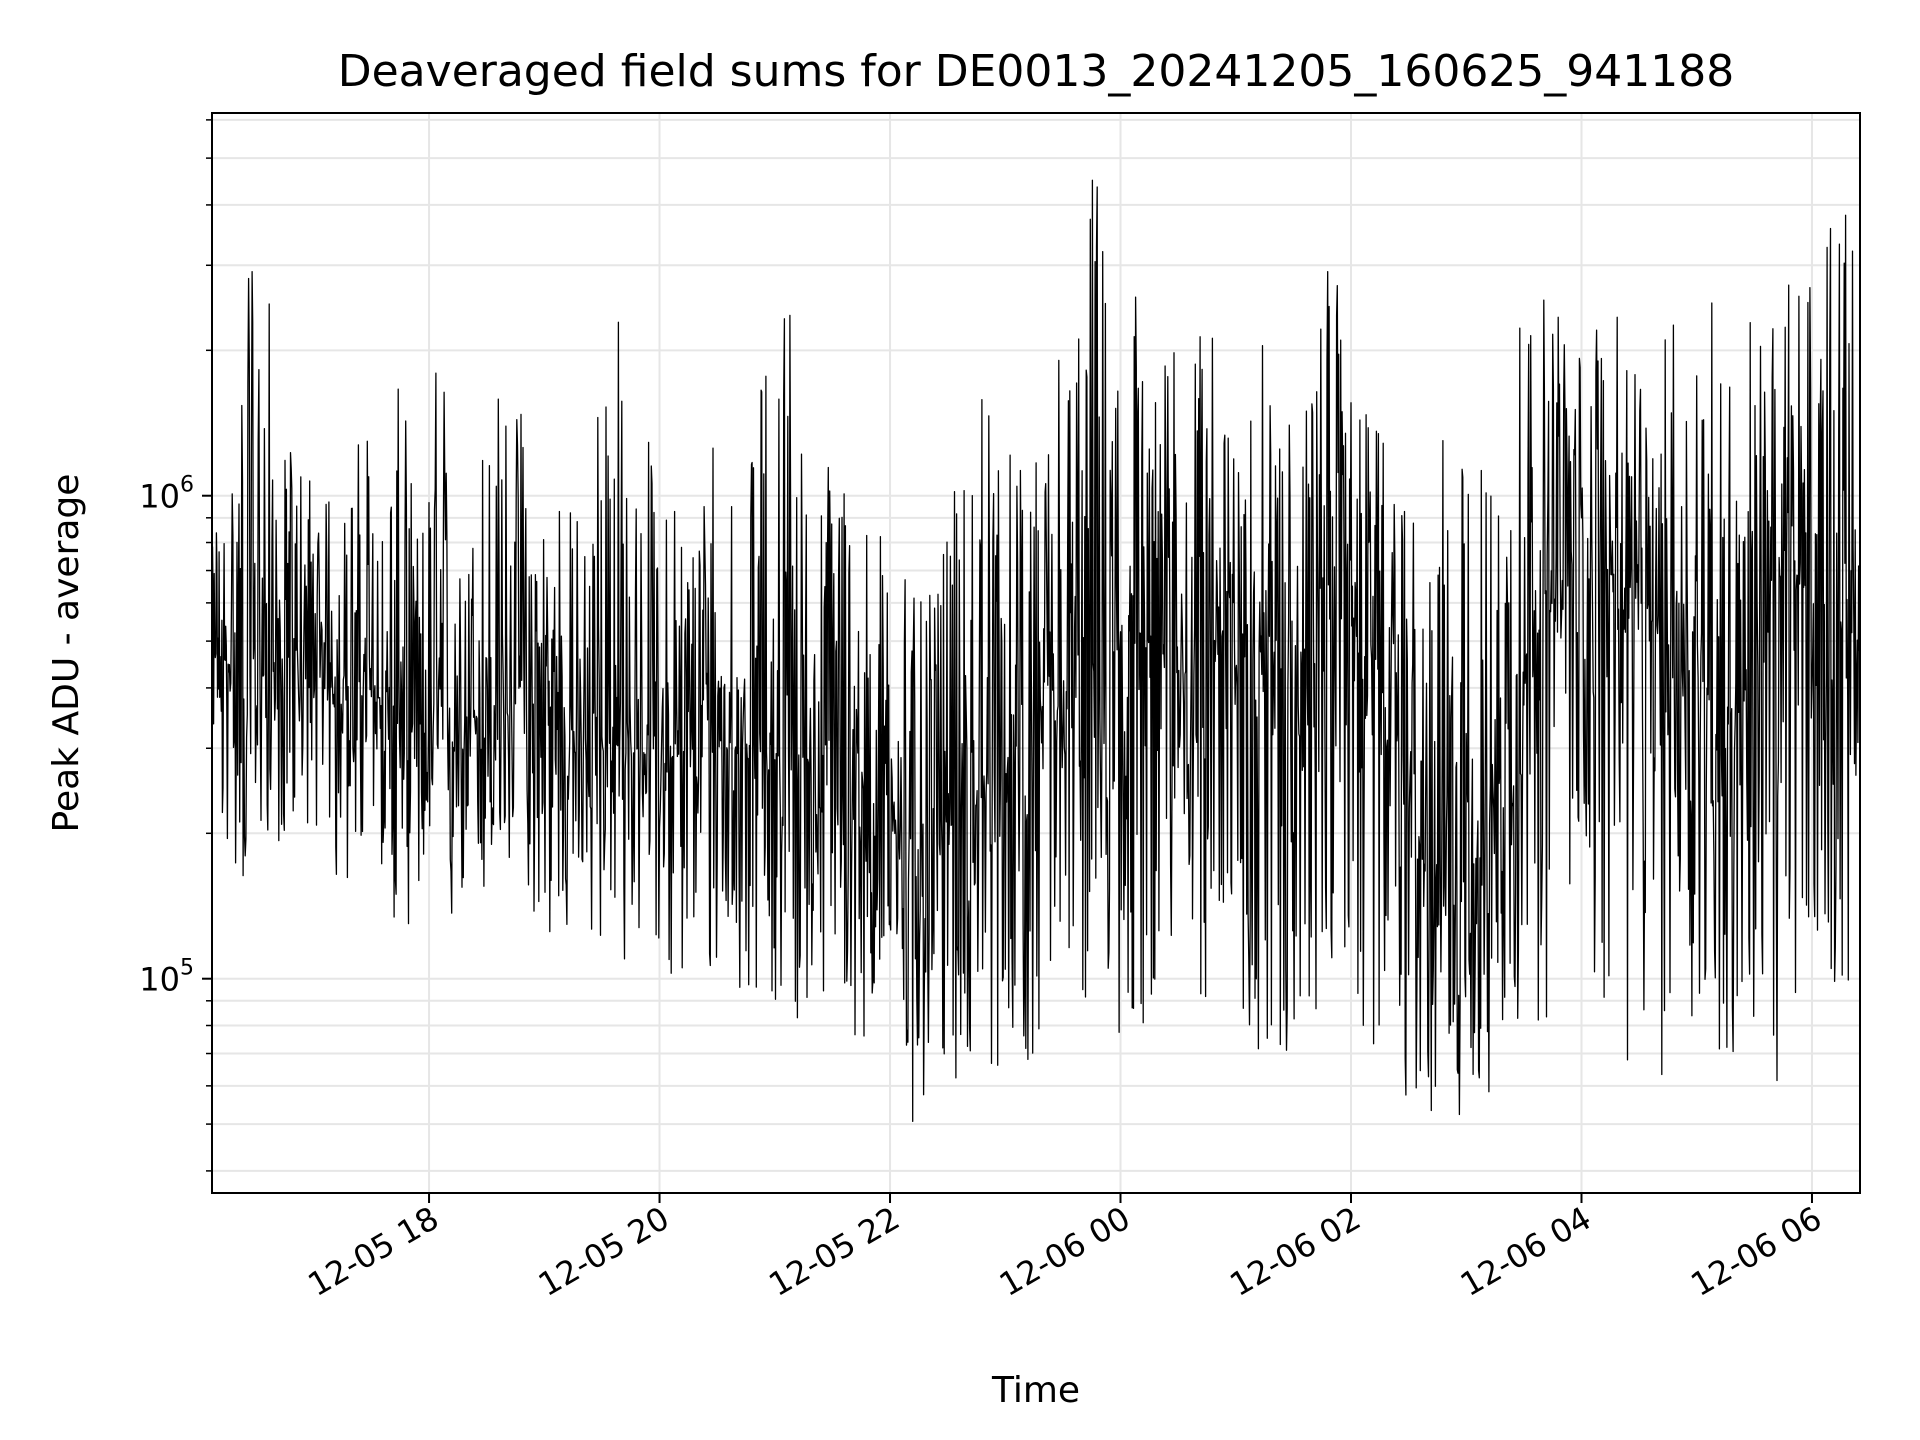 The width and height of the screenshot is (1920, 1440). I want to click on x-axis-label: Time, so click(1035, 1390).